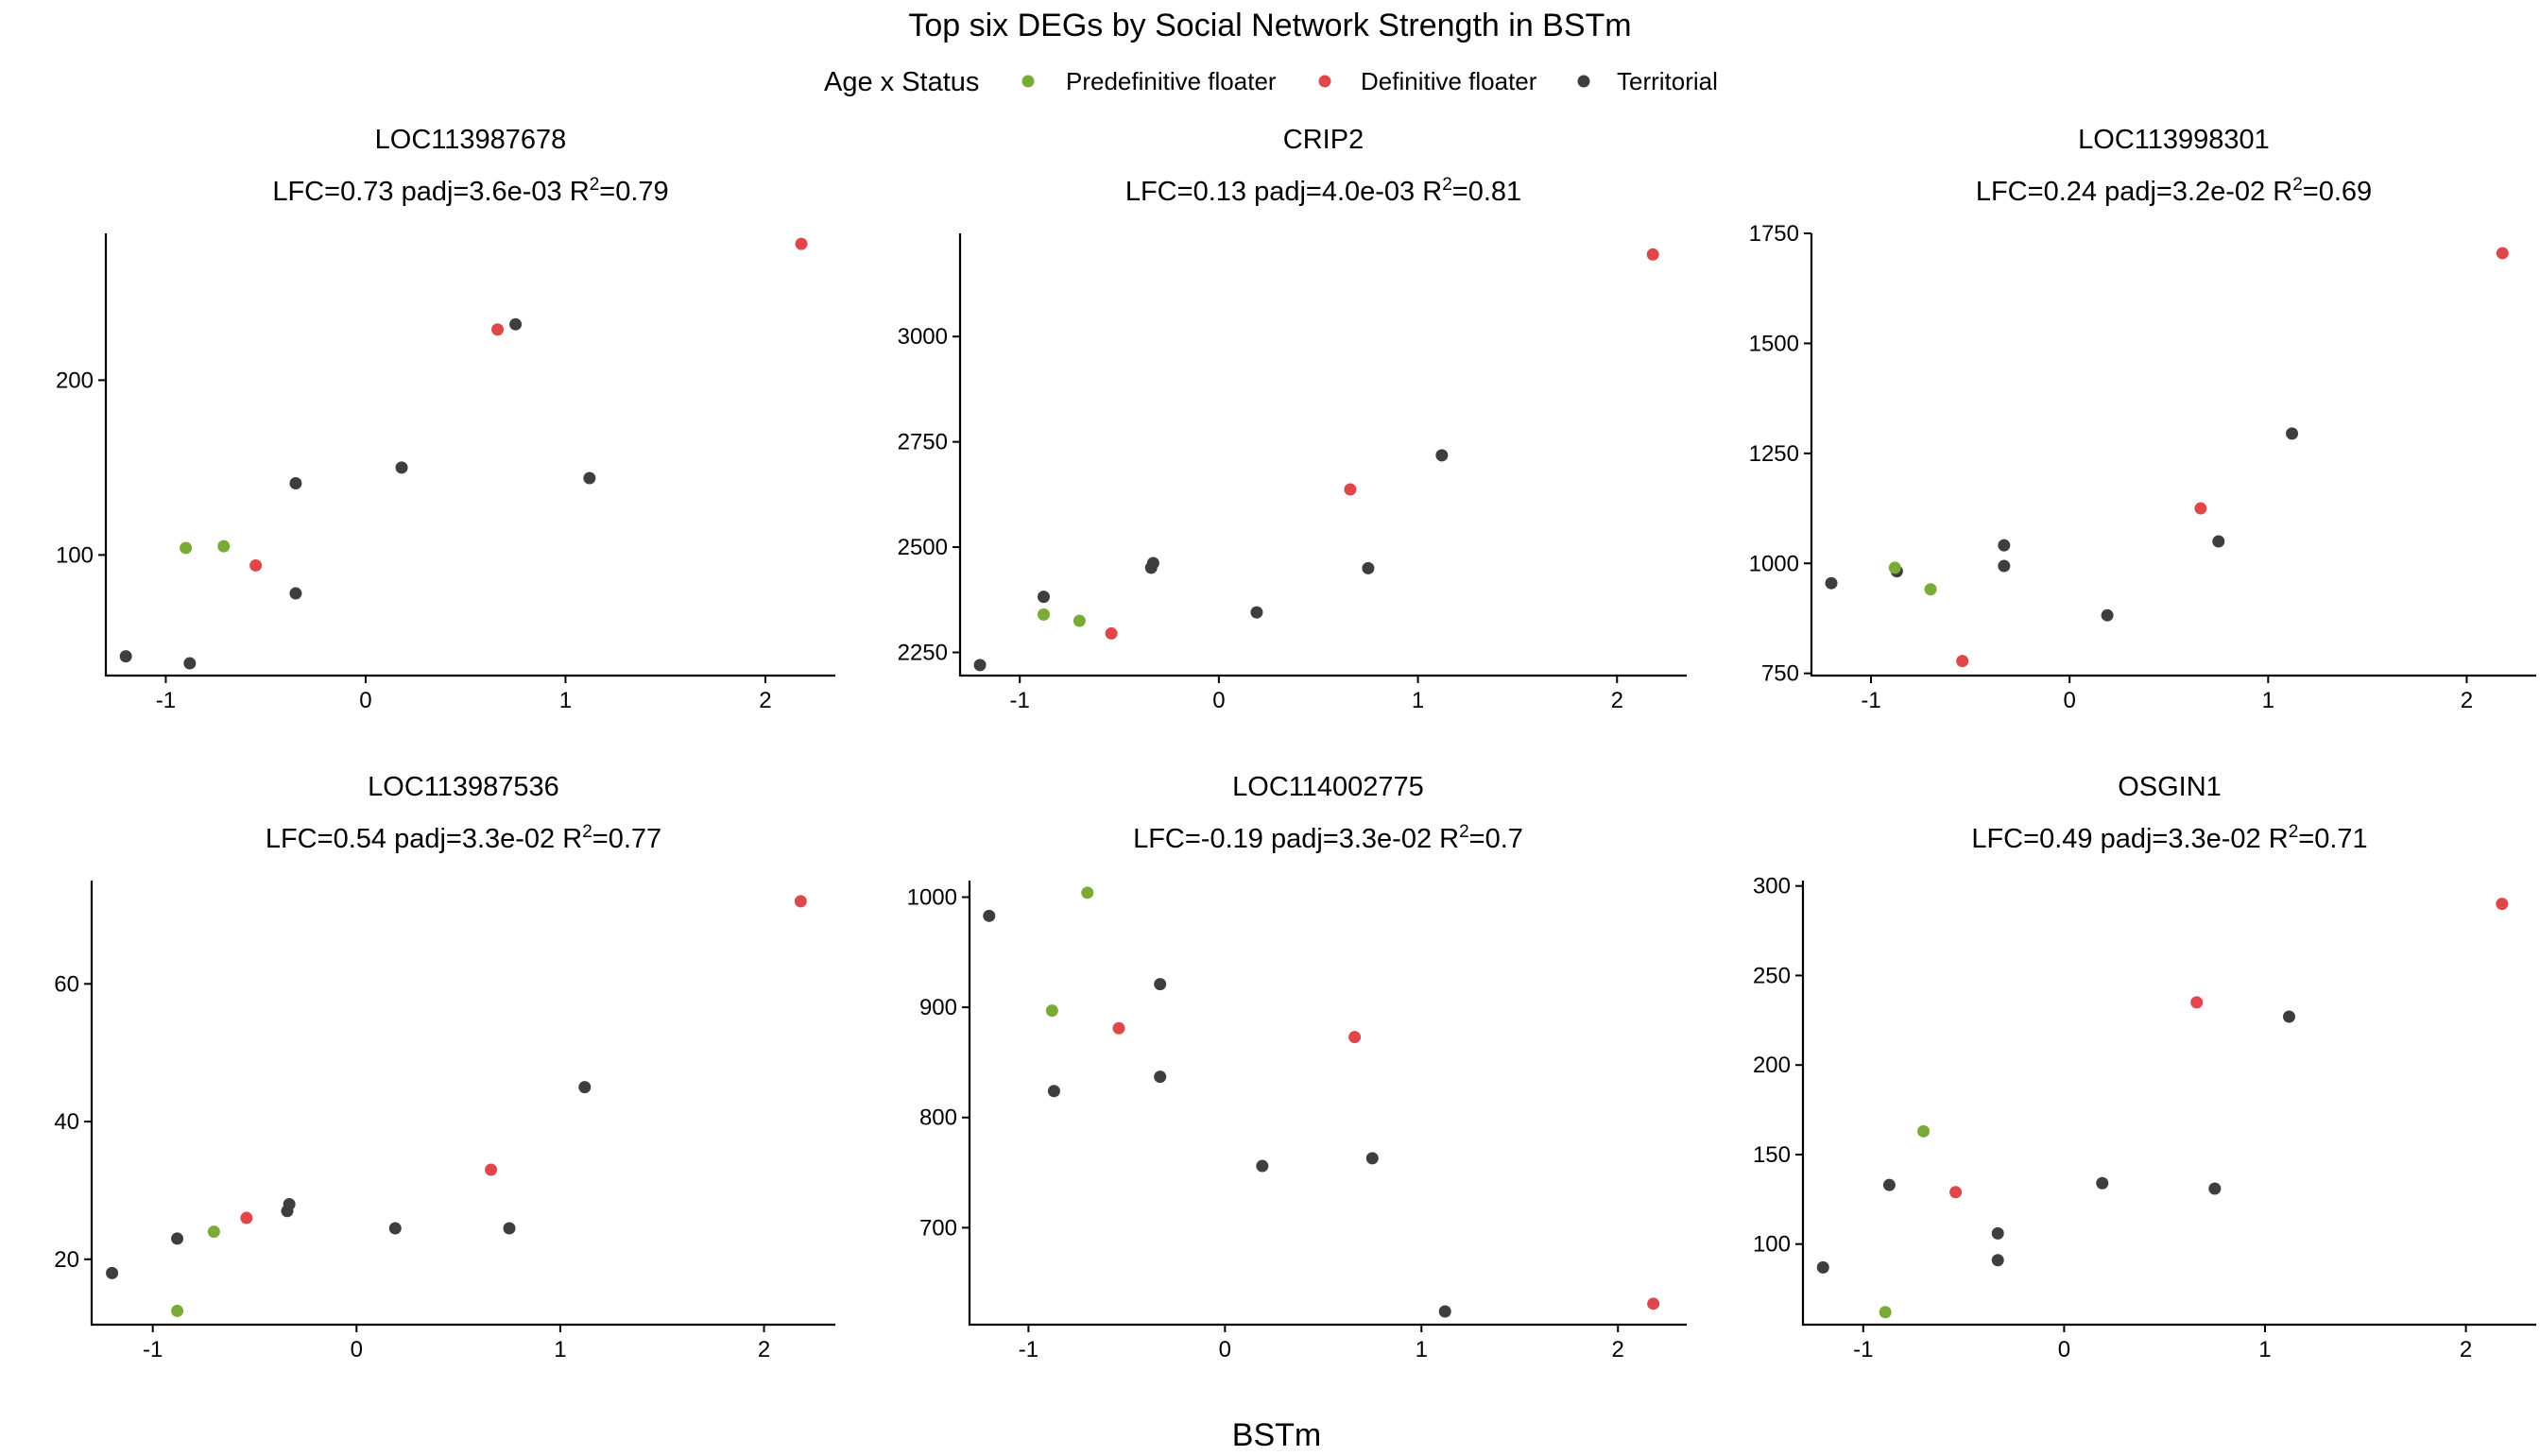 This screenshot has width=2540, height=1456. Describe the element at coordinates (1296, 839) in the screenshot. I see `stats-main: LFC=-0.19 padj=3.3e-02 R` at that location.